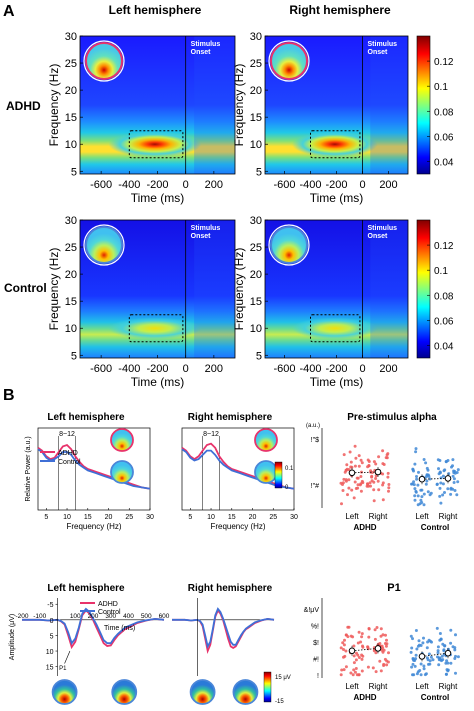  Describe the element at coordinates (245, 692) in the screenshot. I see `head-topography-icon` at that location.